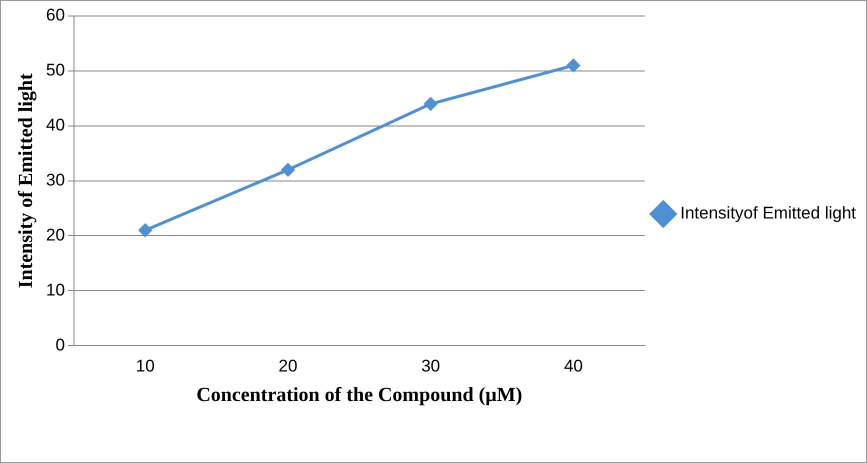  What do you see at coordinates (768, 213) in the screenshot?
I see `legend-label: Intensityof Emitted light` at bounding box center [768, 213].